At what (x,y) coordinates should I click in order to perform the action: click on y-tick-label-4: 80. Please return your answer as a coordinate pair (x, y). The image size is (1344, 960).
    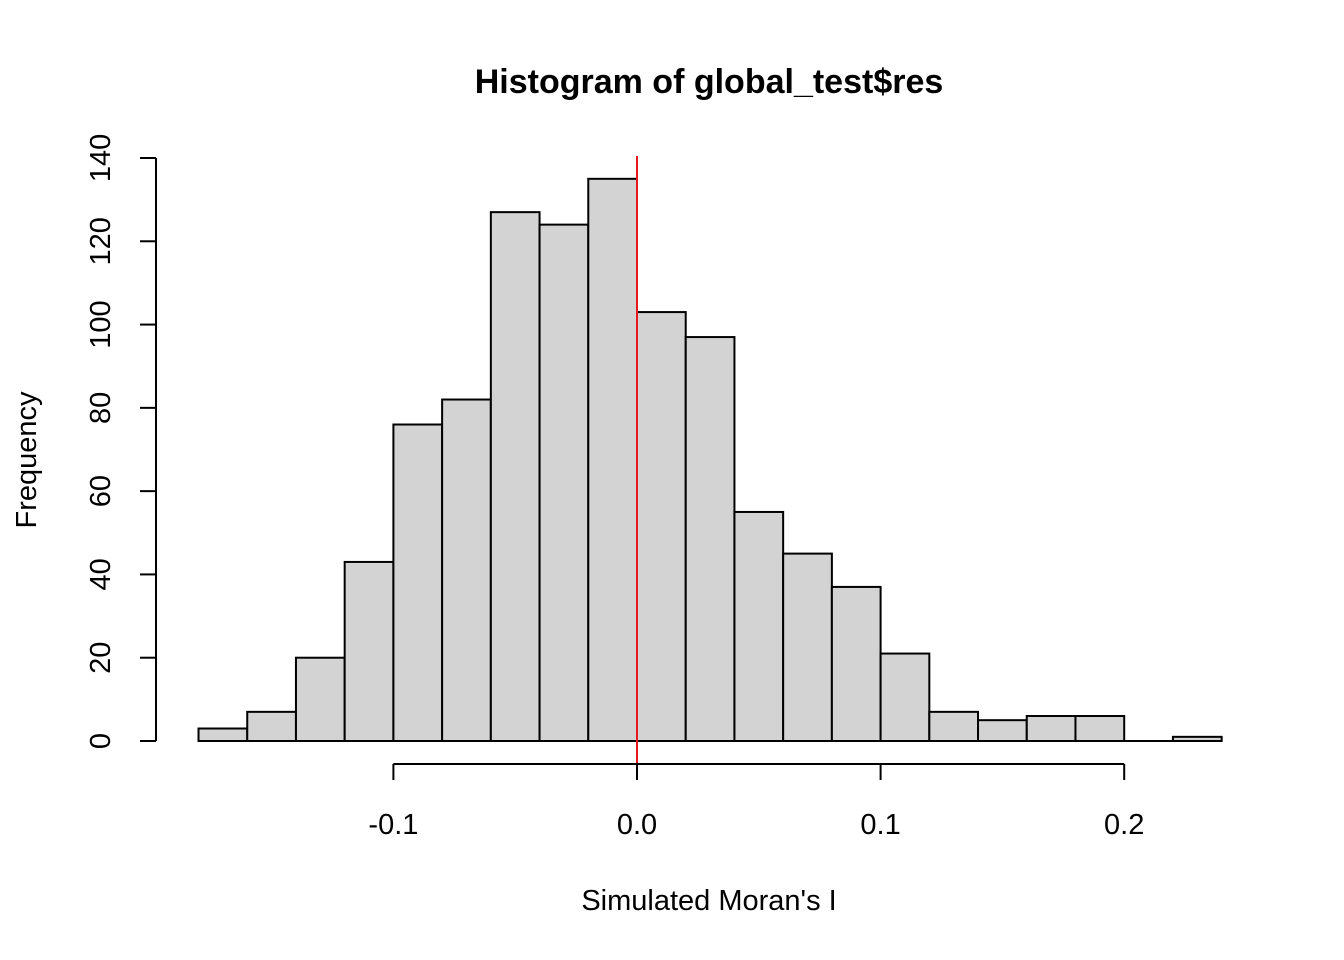
    Looking at the image, I should click on (101, 408).